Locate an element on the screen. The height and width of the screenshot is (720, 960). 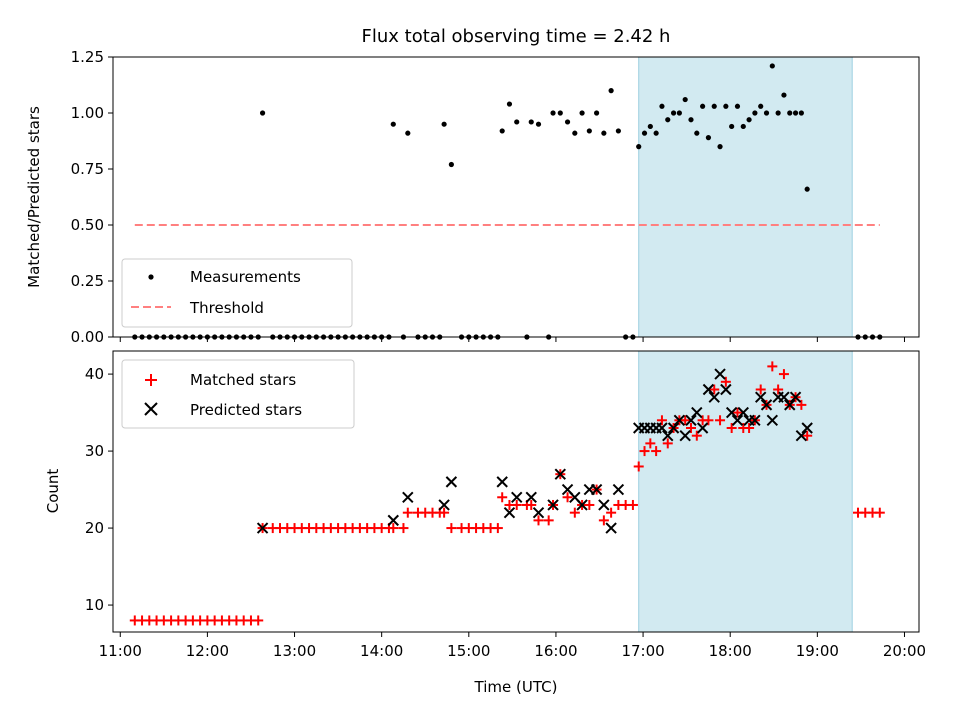
chart-title: Flux total observing time = 2.42 h is located at coordinates (516, 36).